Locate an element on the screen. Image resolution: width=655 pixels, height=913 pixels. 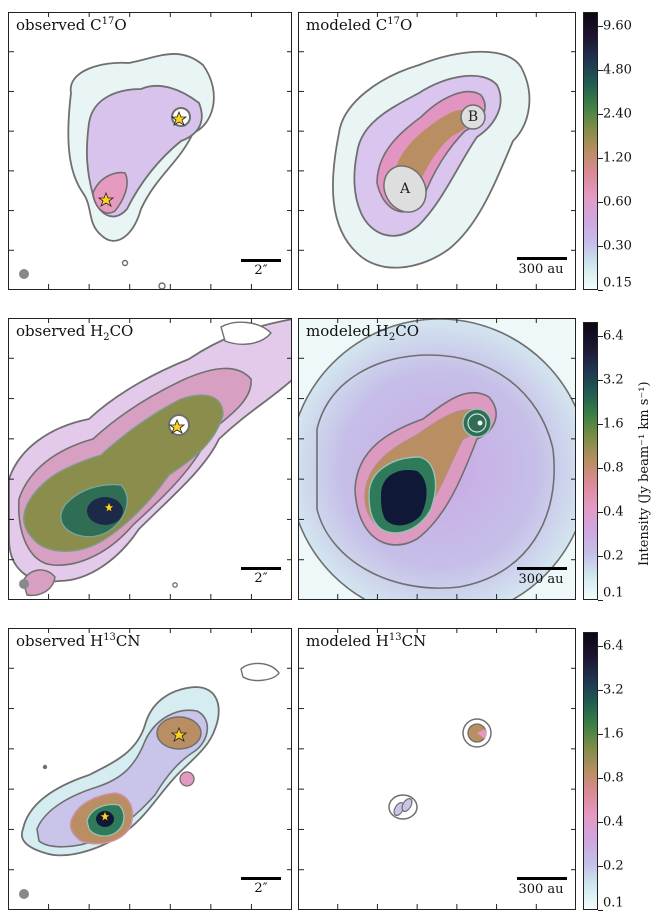
colorbar-h13cn is located at coordinates (590, 771).